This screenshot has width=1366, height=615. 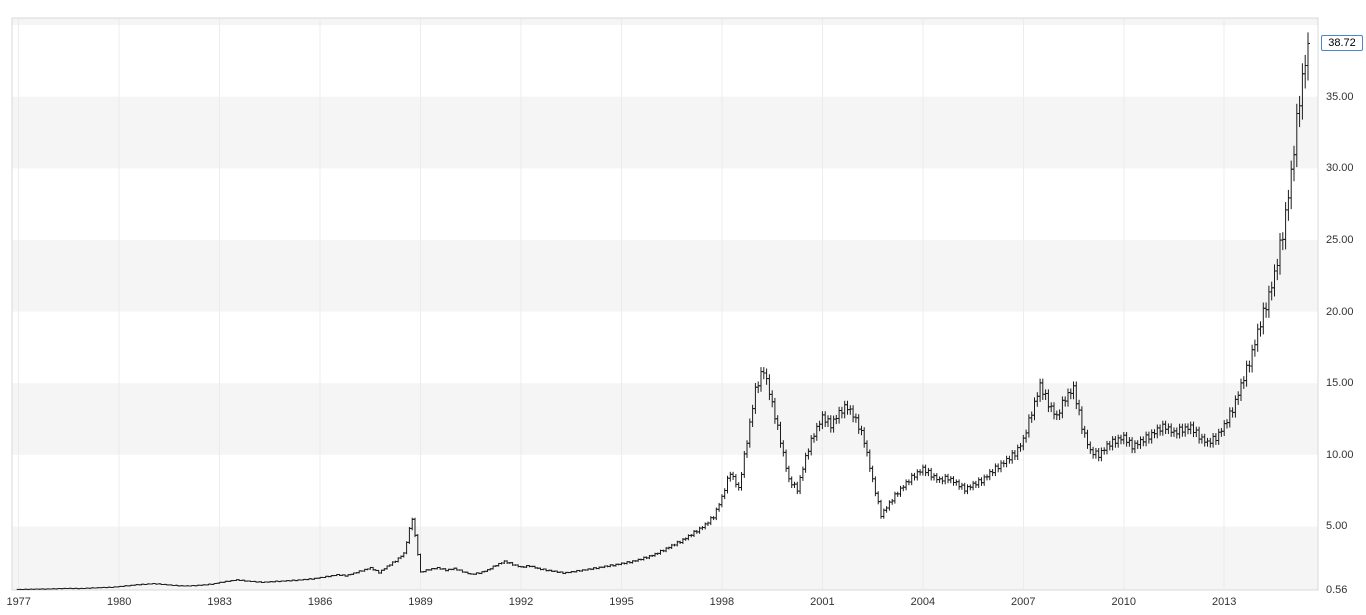 What do you see at coordinates (1224, 602) in the screenshot?
I see `x-axis-label: 2013` at bounding box center [1224, 602].